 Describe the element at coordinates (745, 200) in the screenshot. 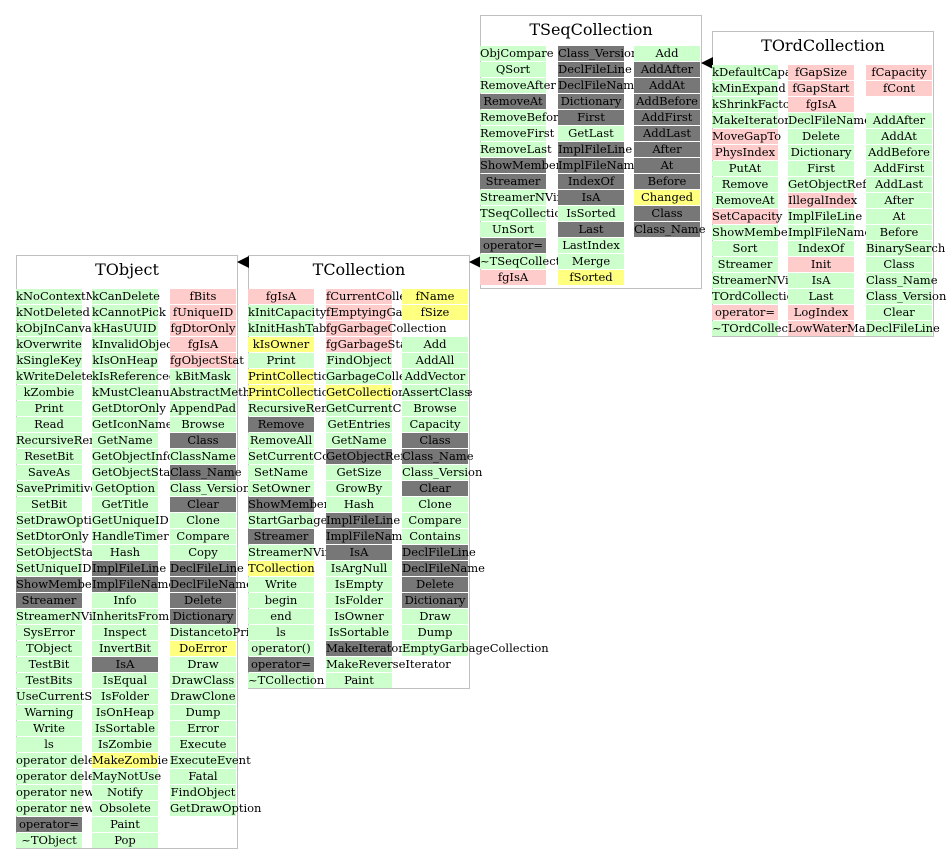

I see `member-removeat: RemoveAt` at that location.